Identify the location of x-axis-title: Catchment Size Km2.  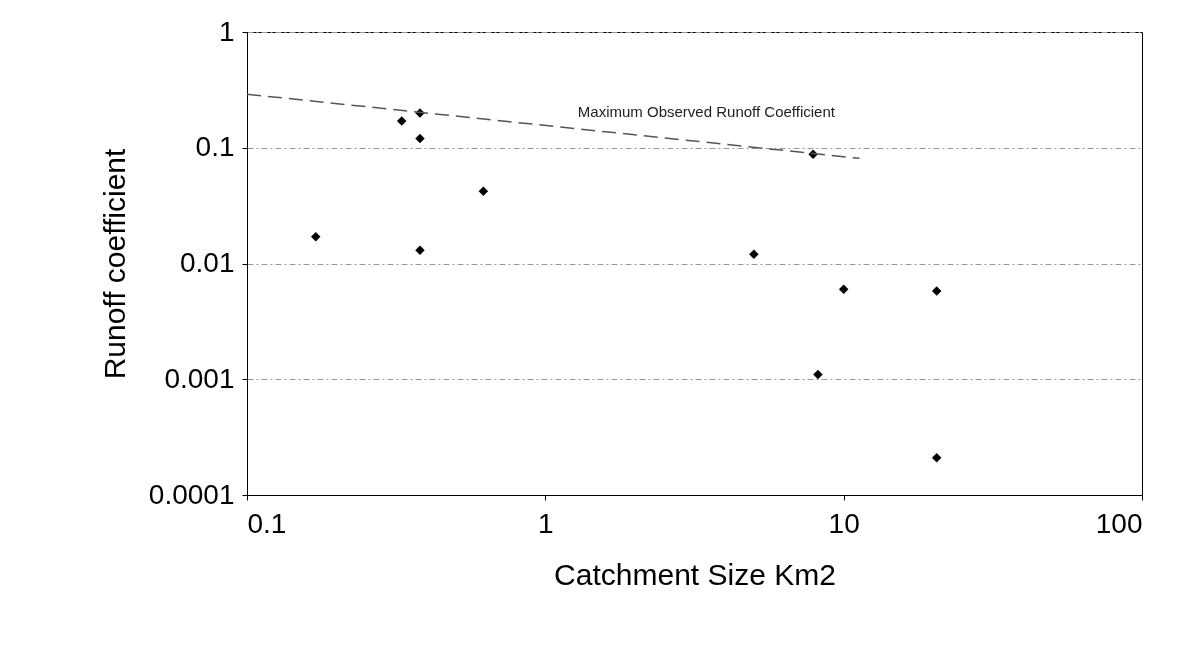
(695, 574).